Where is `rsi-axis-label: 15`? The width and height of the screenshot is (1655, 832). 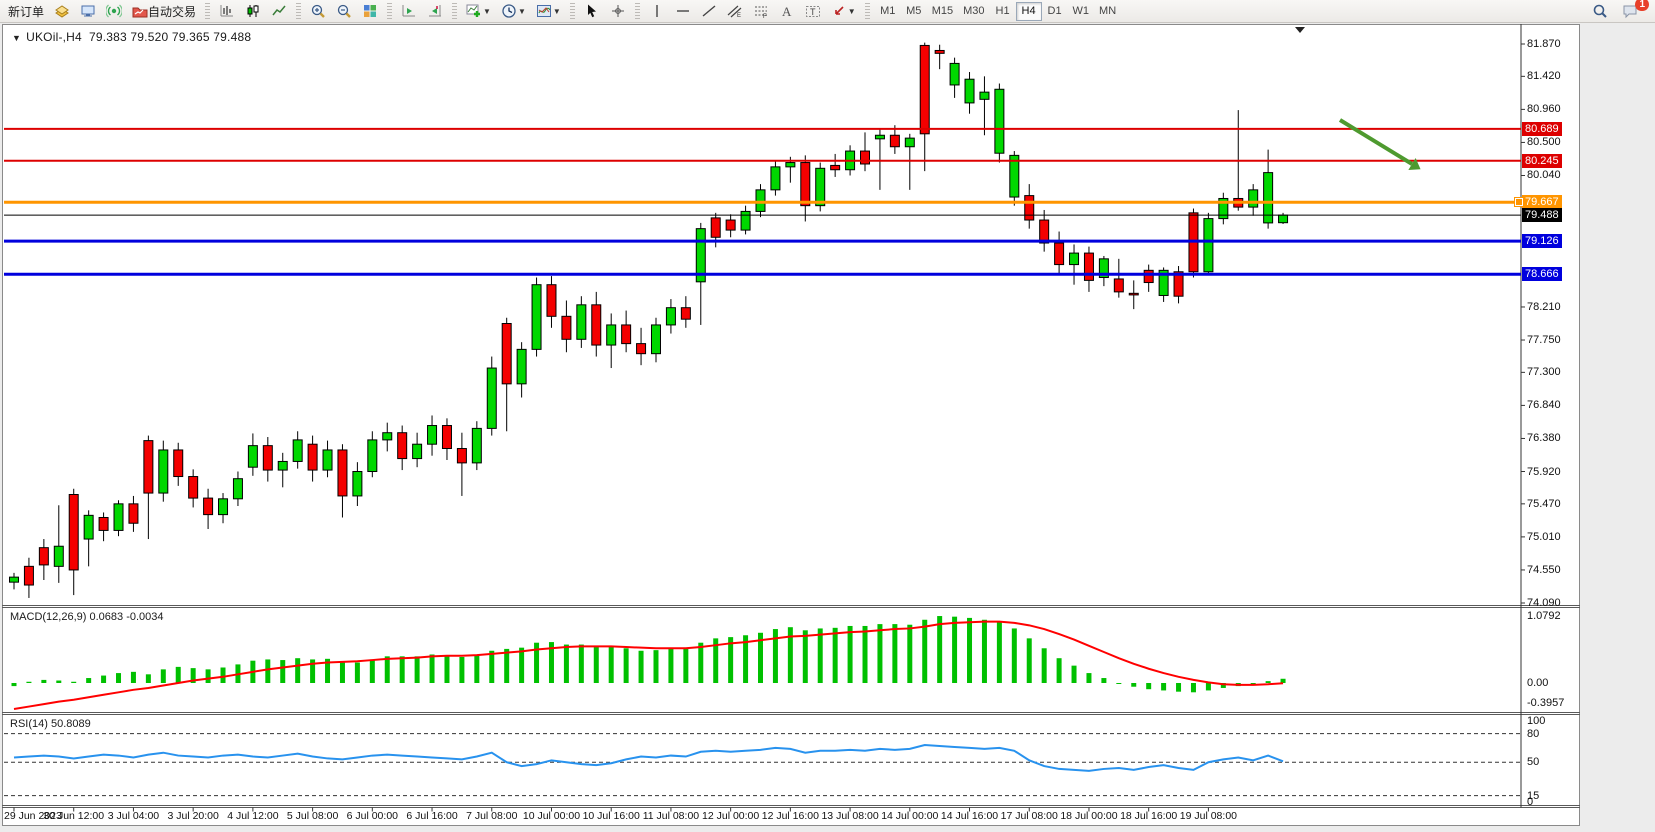
rsi-axis-label: 15 is located at coordinates (1533, 795).